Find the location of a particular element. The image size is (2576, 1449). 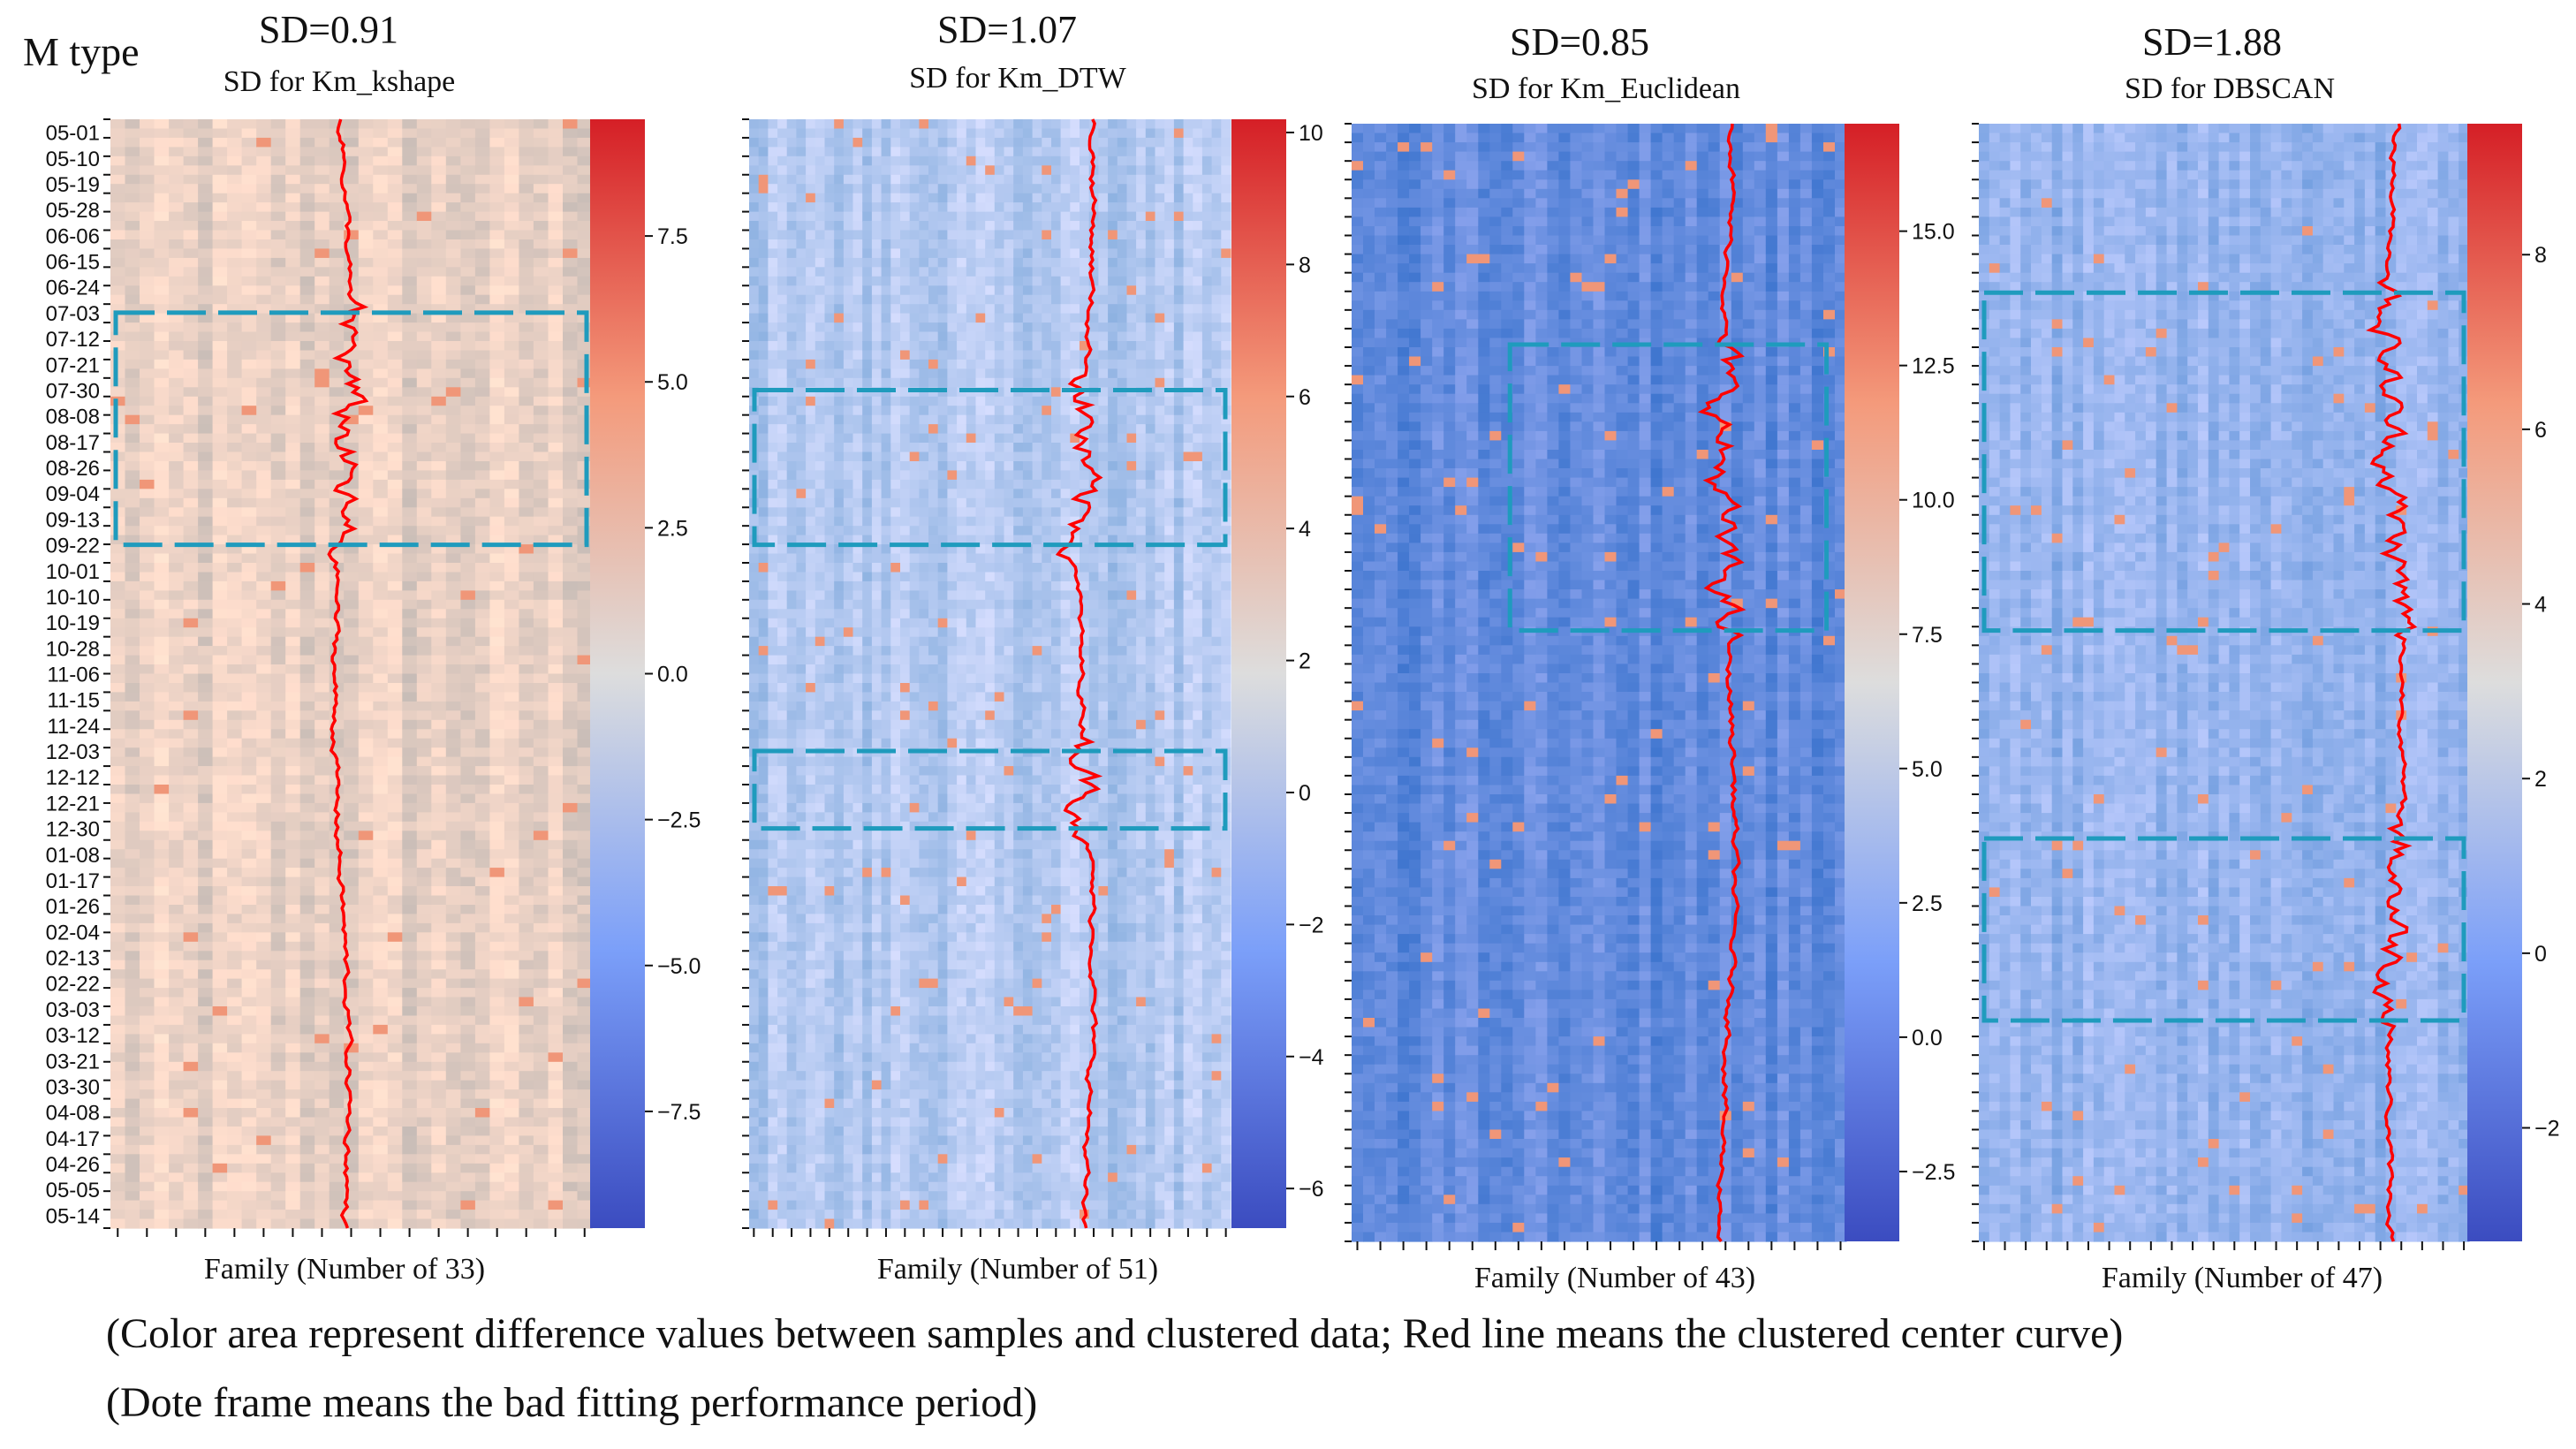

y-tick-label: 09-04 is located at coordinates (73, 494).